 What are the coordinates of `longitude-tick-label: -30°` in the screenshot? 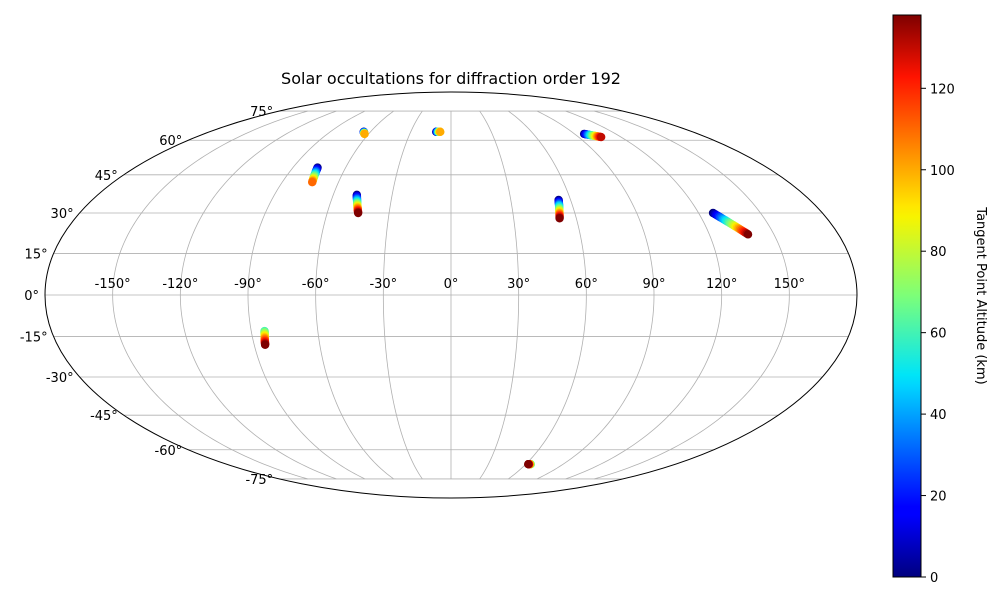 It's located at (383, 284).